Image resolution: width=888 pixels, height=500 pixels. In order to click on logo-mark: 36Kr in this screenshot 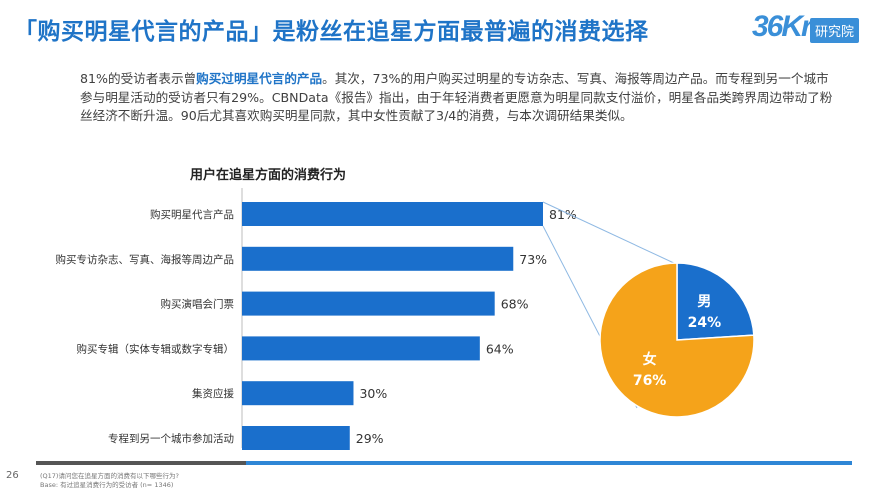, I will do `click(782, 26)`.